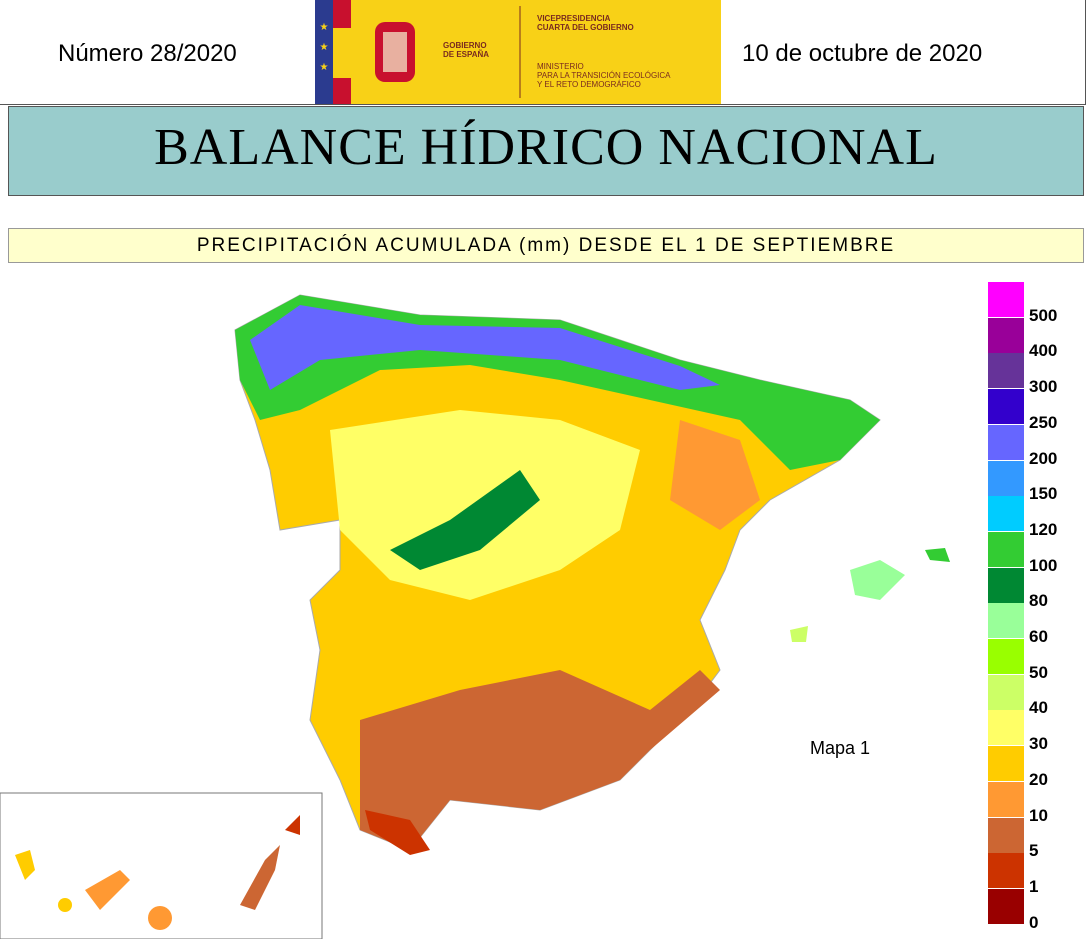  Describe the element at coordinates (1038, 815) in the screenshot. I see `legend-label: 10` at that location.